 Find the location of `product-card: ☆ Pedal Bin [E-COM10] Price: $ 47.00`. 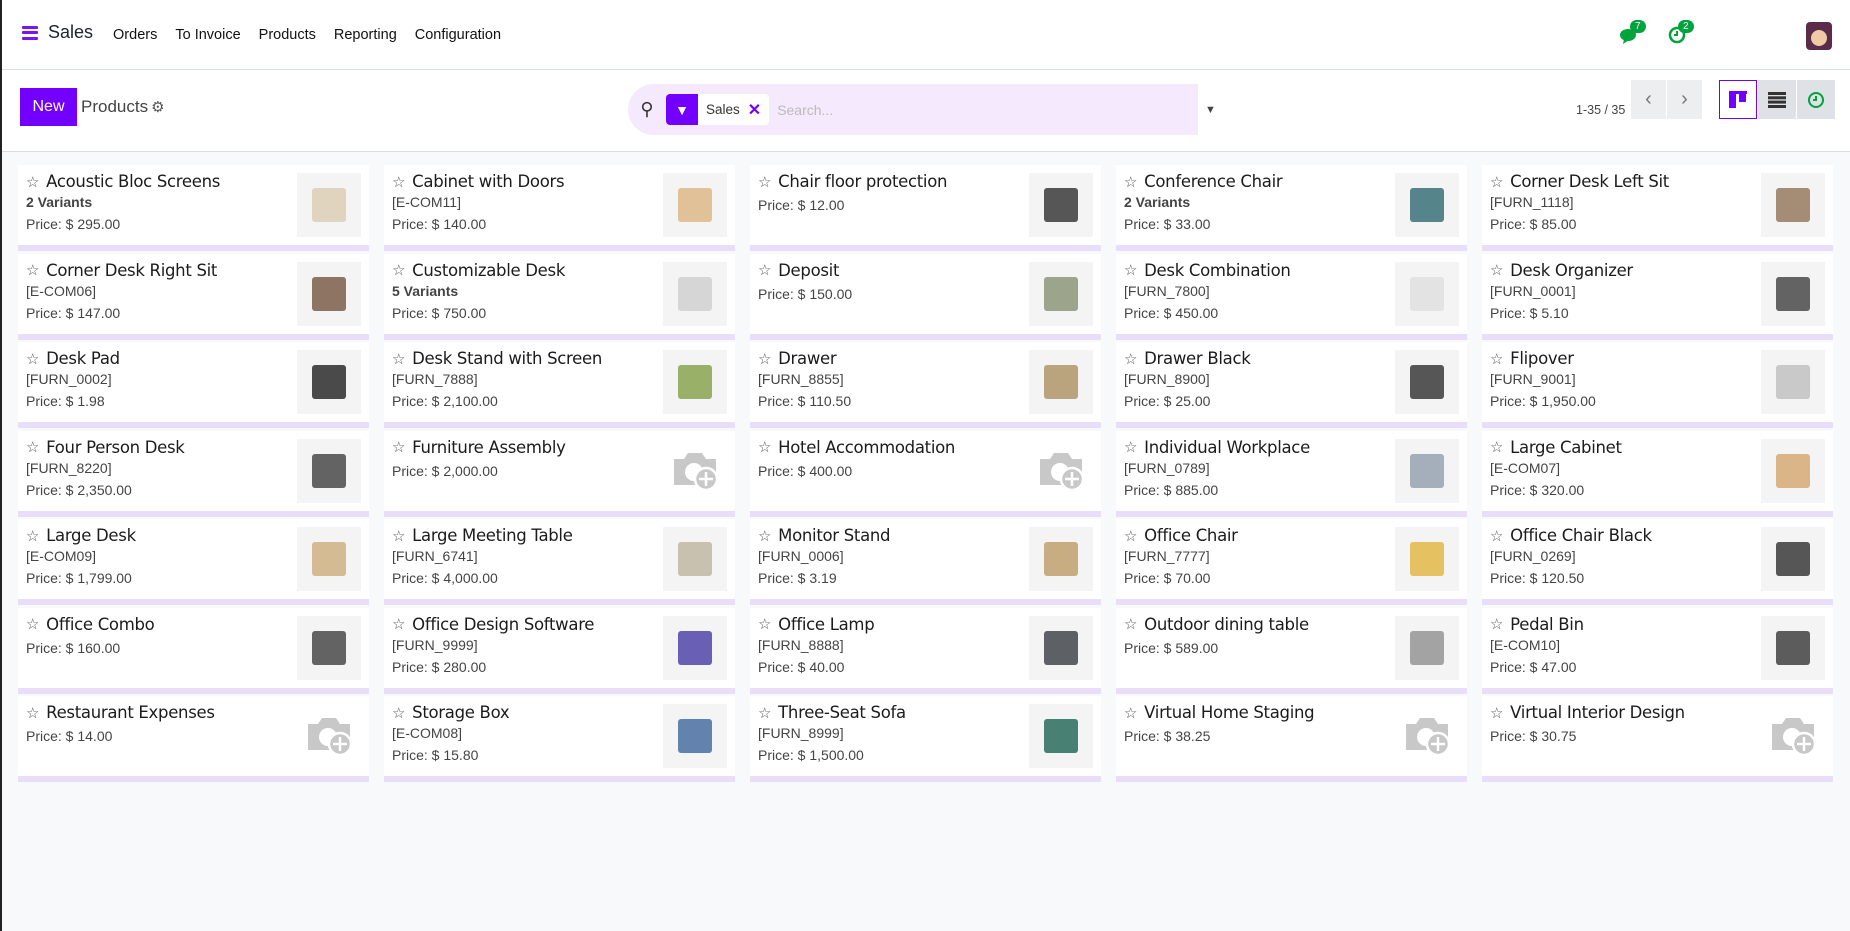

product-card: ☆ Pedal Bin [E-COM10] Price: $ 47.00 is located at coordinates (1657, 647).